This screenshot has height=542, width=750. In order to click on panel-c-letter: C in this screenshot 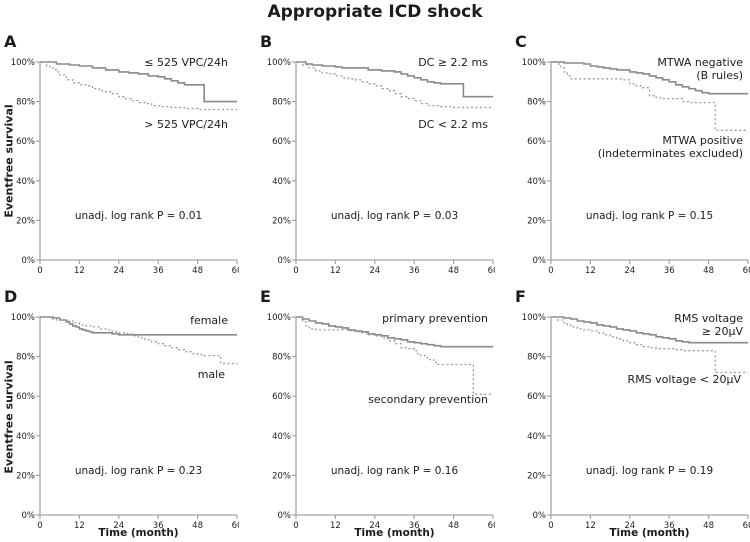, I will do `click(521, 41)`.